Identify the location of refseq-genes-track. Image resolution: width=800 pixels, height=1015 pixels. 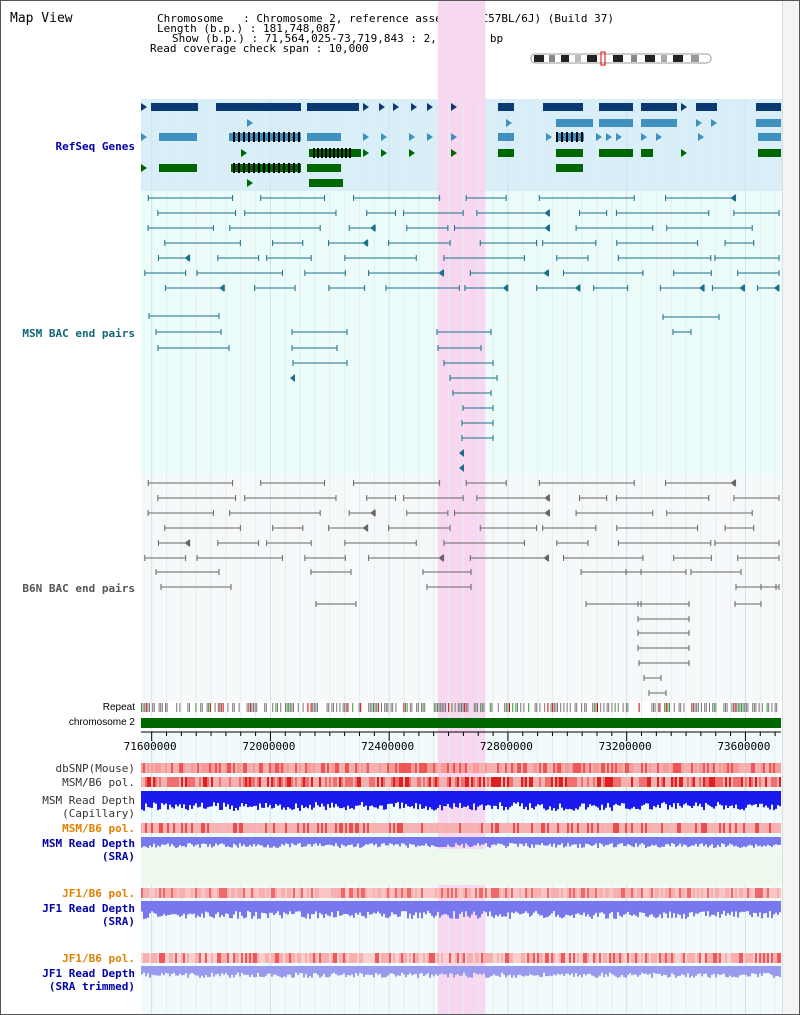
(461, 145).